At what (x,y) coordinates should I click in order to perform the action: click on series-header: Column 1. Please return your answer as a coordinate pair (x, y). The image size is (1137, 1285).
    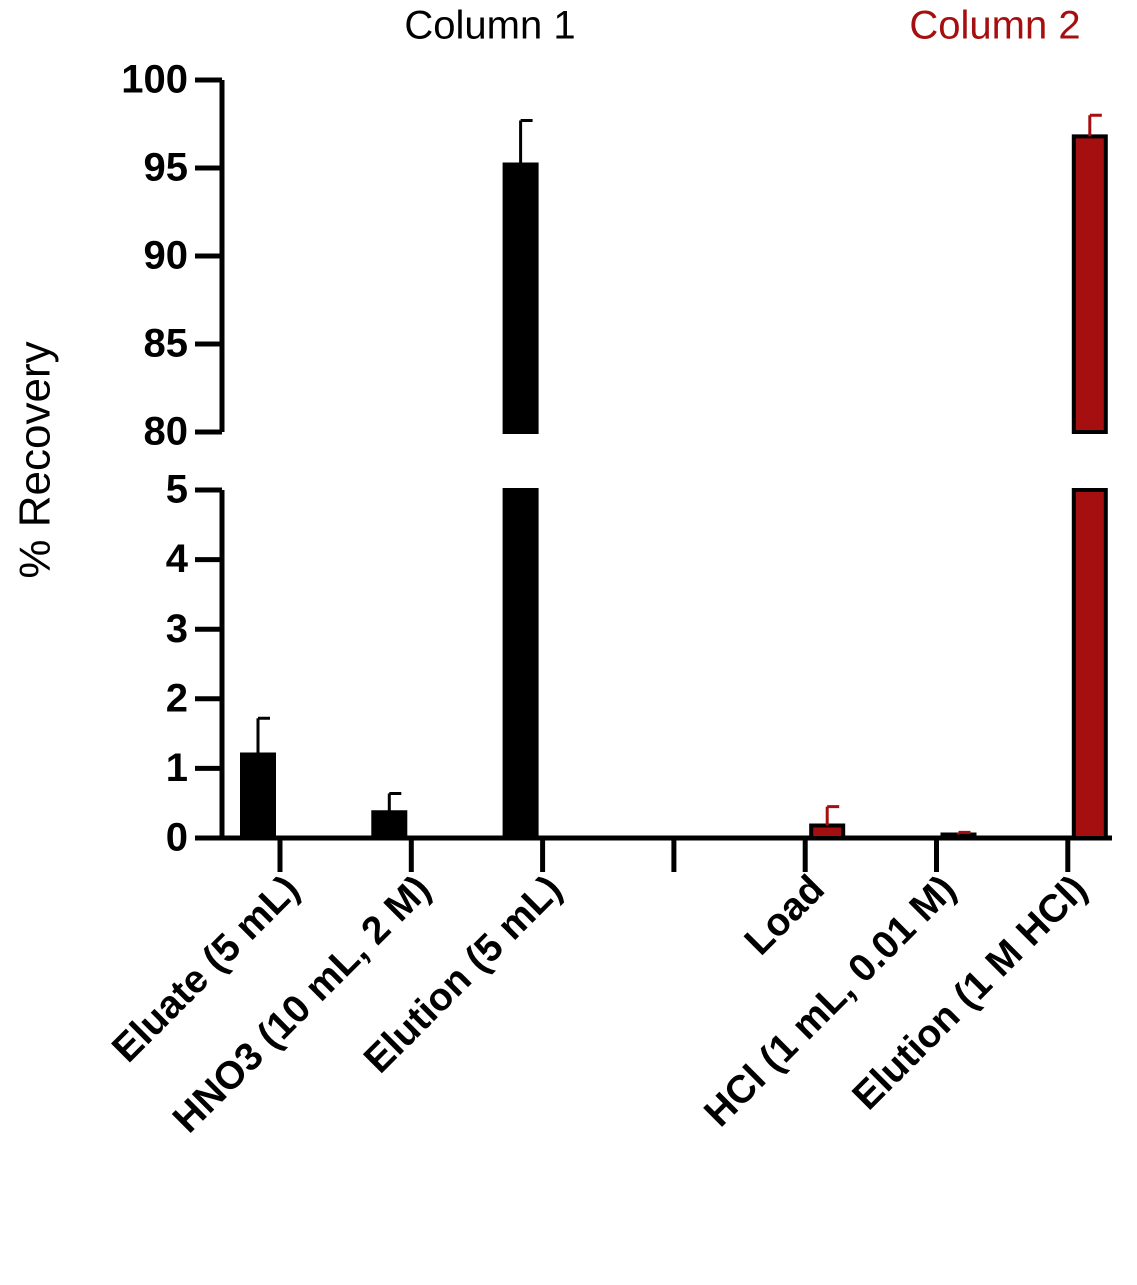
    Looking at the image, I should click on (489, 26).